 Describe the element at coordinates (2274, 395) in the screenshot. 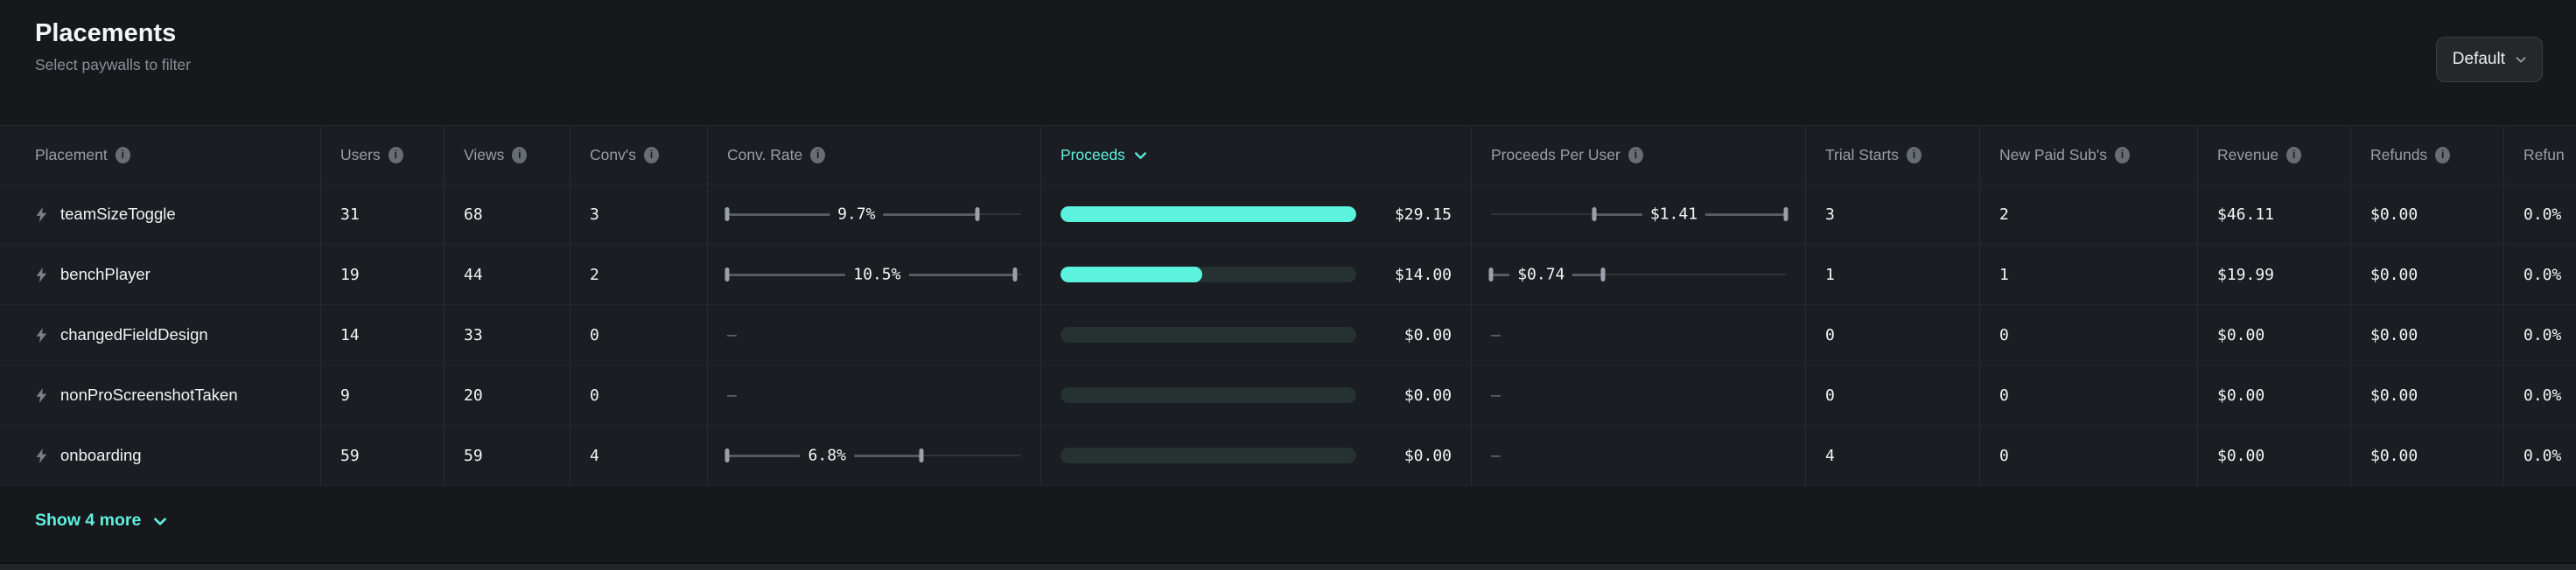

I see `revenue-cell: $0.00` at that location.